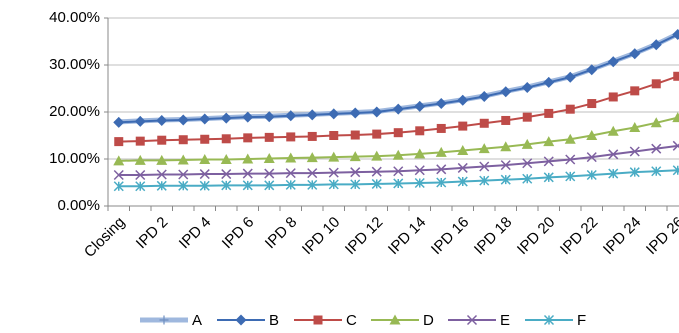 The width and height of the screenshot is (679, 333). Describe the element at coordinates (74, 64) in the screenshot. I see `y-tick-label: 30.00%` at that location.